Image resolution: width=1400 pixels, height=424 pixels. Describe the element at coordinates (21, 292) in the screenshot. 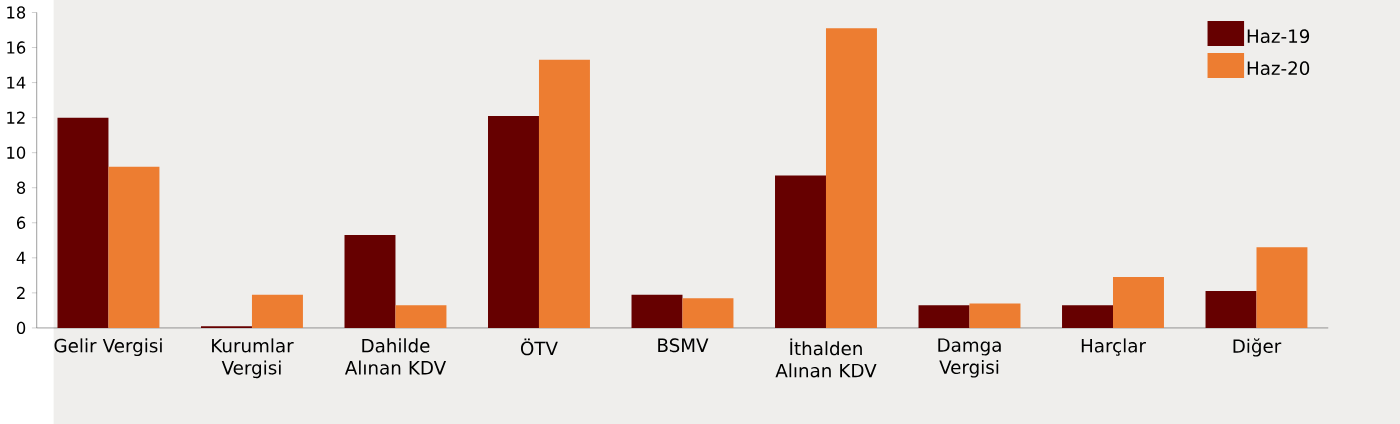

I see `y-tick-label: 2` at that location.